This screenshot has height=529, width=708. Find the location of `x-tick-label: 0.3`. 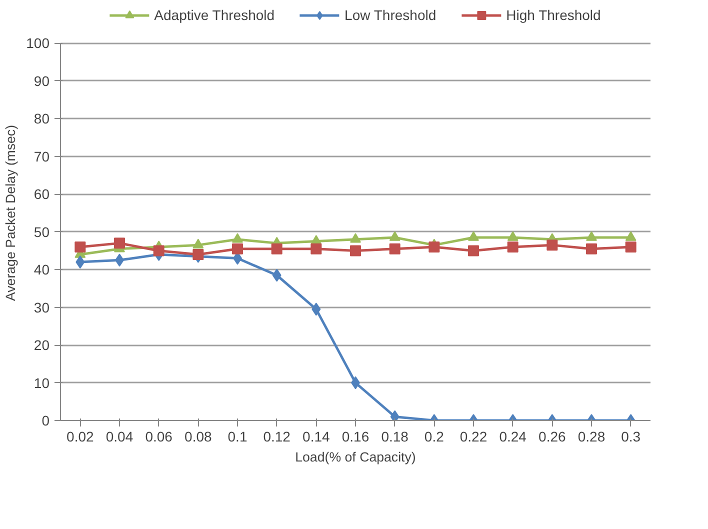

x-tick-label: 0.3 is located at coordinates (631, 436).